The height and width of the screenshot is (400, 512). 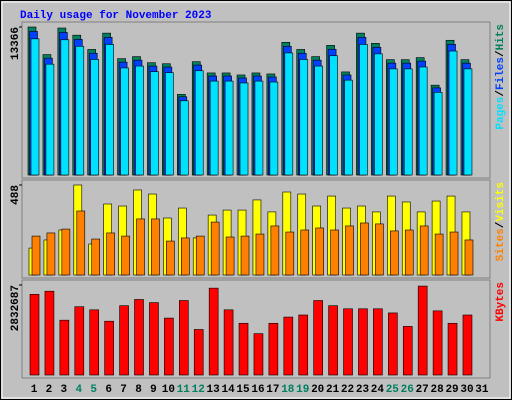 I want to click on x-tick-label: 16, so click(x=257, y=390).